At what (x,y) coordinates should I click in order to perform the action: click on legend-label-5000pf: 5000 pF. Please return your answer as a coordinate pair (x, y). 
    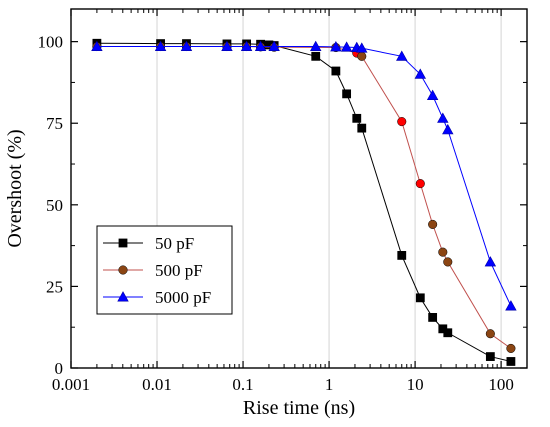
    Looking at the image, I should click on (183, 297).